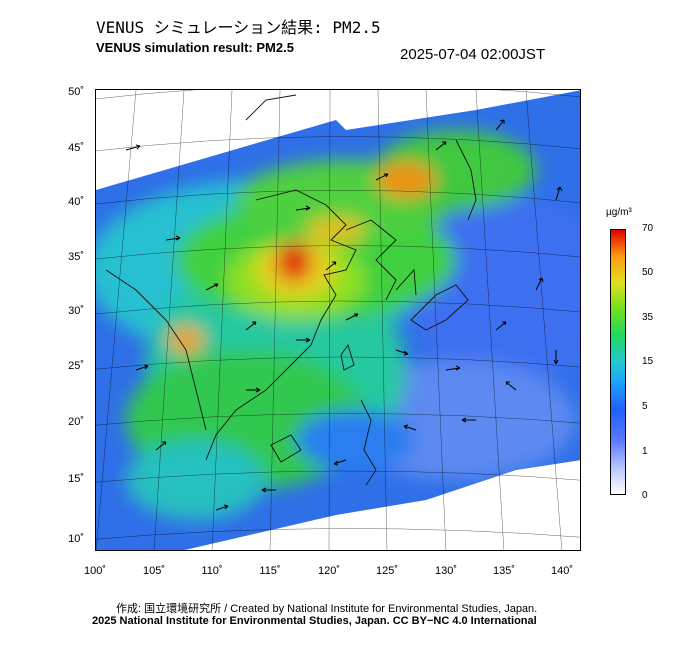  Describe the element at coordinates (645, 451) in the screenshot. I see `legend-tick-1: 1` at that location.